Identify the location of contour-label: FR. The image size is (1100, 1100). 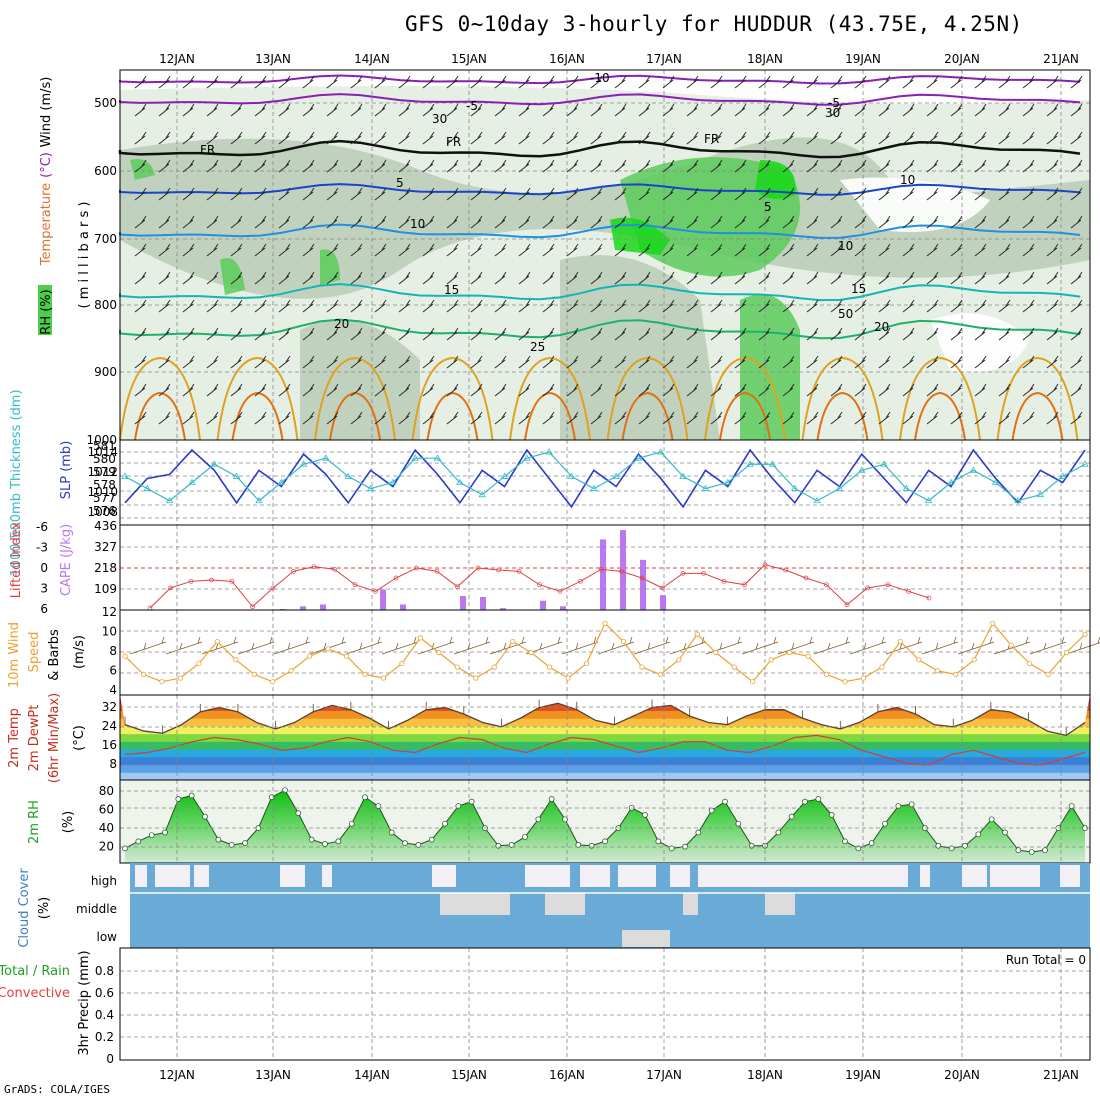
(453, 142).